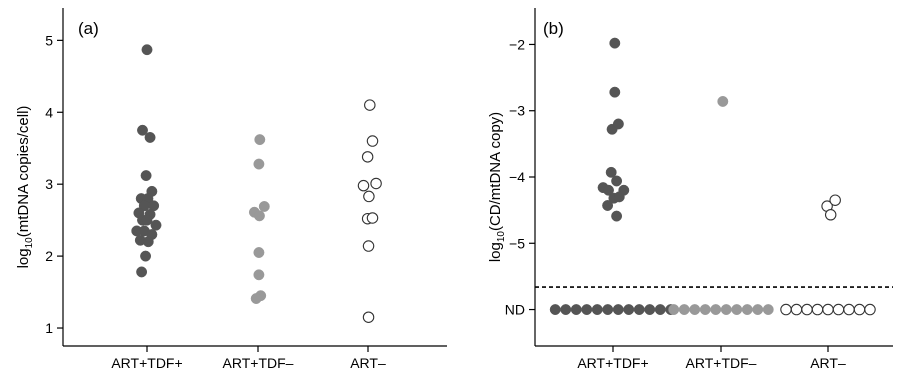 This screenshot has width=900, height=371. What do you see at coordinates (49, 184) in the screenshot?
I see `y-tick-label: 3` at bounding box center [49, 184].